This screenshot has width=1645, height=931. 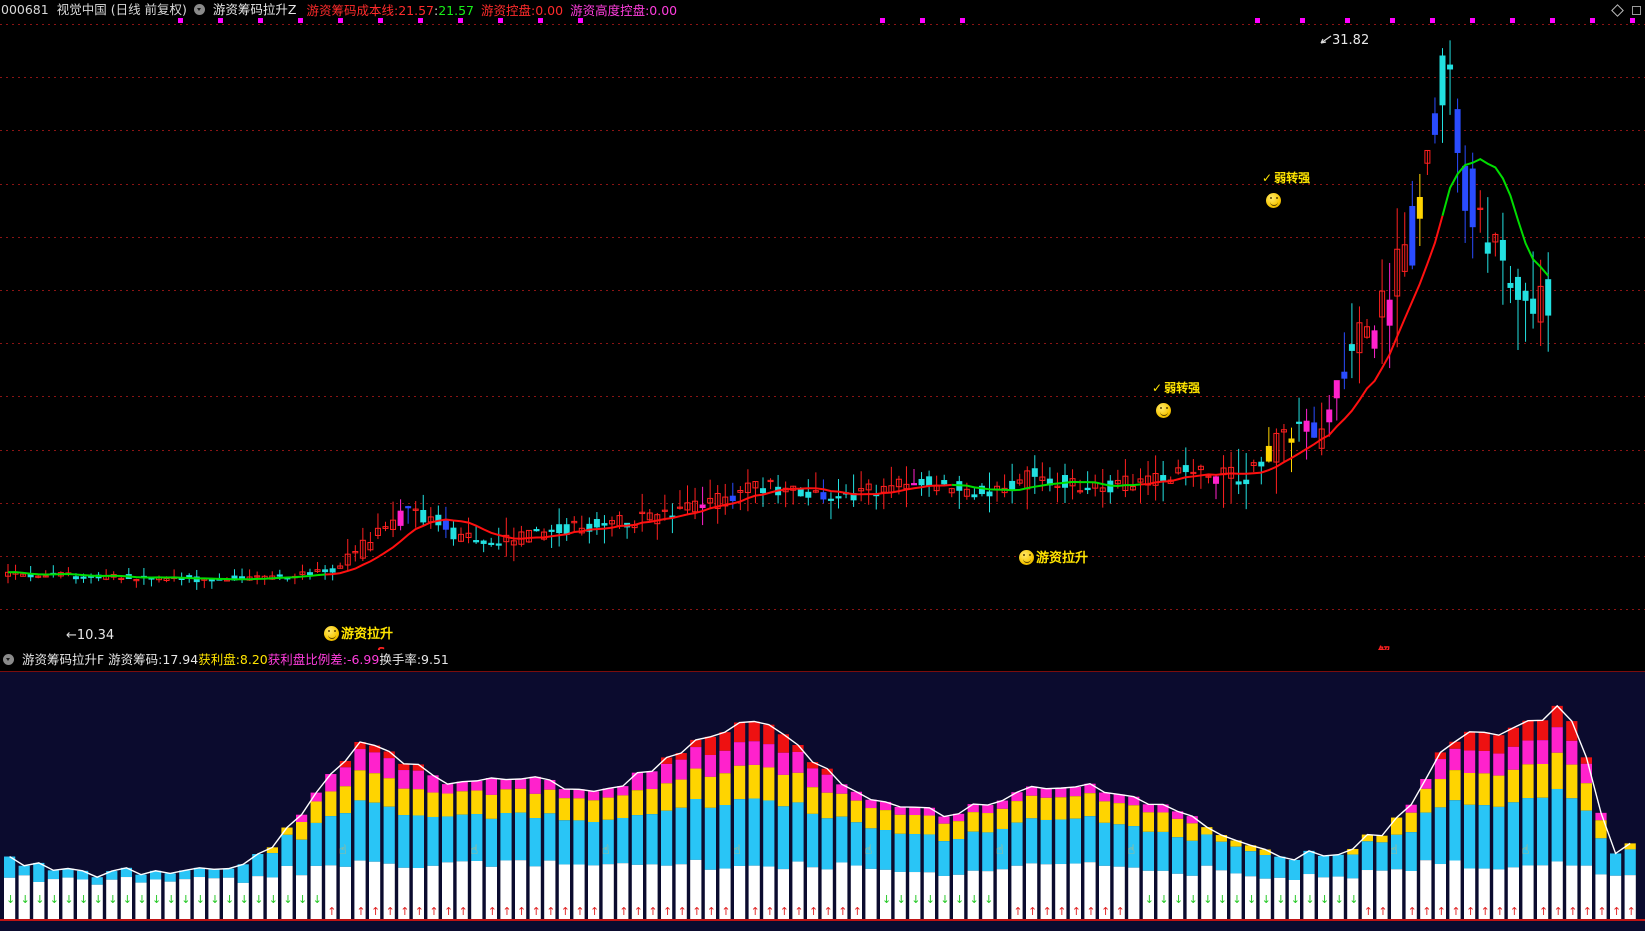 I want to click on period-label: (日线 前复权), so click(x=148, y=9).